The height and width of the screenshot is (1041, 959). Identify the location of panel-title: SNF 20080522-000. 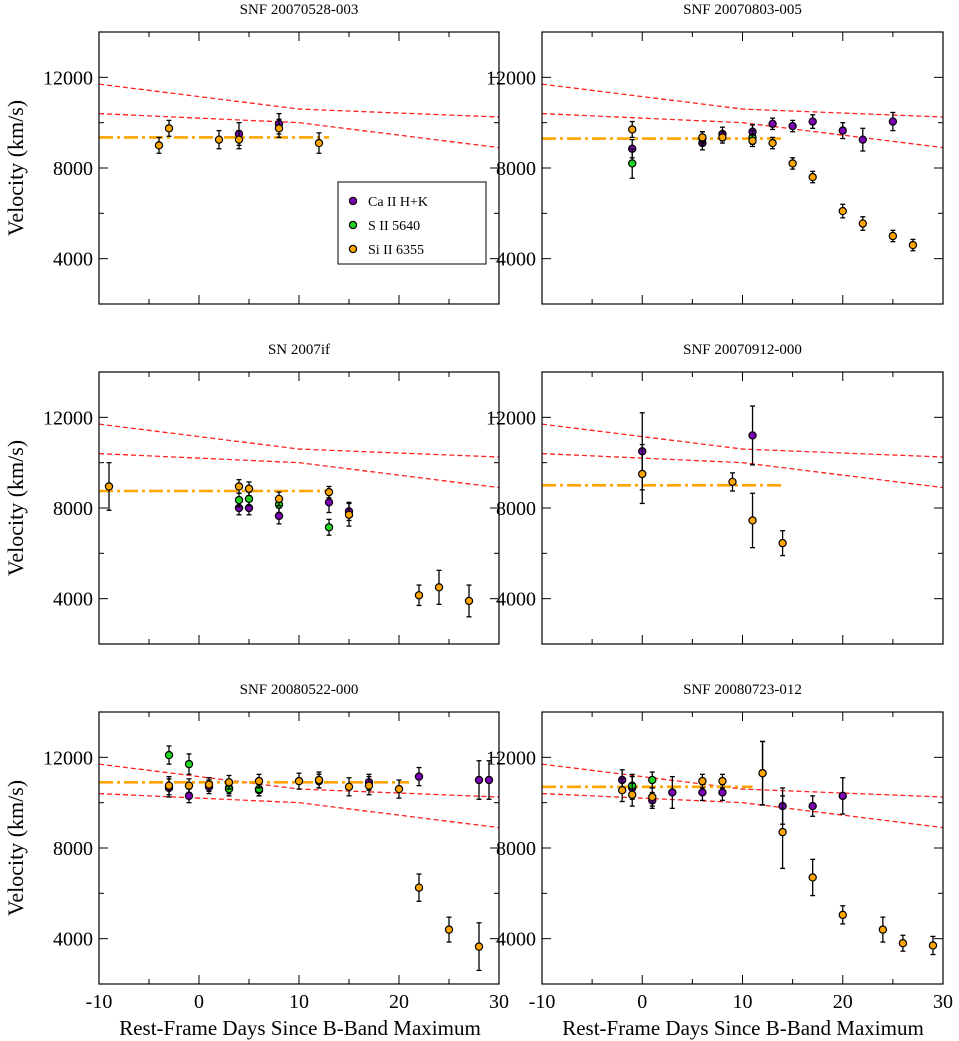
(299, 690).